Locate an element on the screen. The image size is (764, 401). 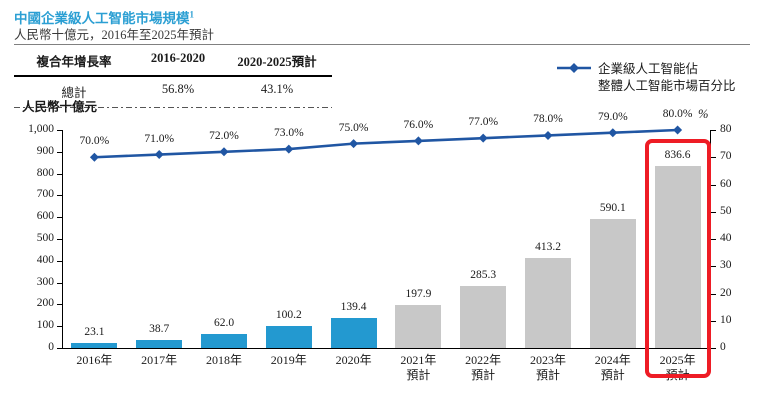
cagr-value-2020-2025: 43.1% is located at coordinates (277, 89).